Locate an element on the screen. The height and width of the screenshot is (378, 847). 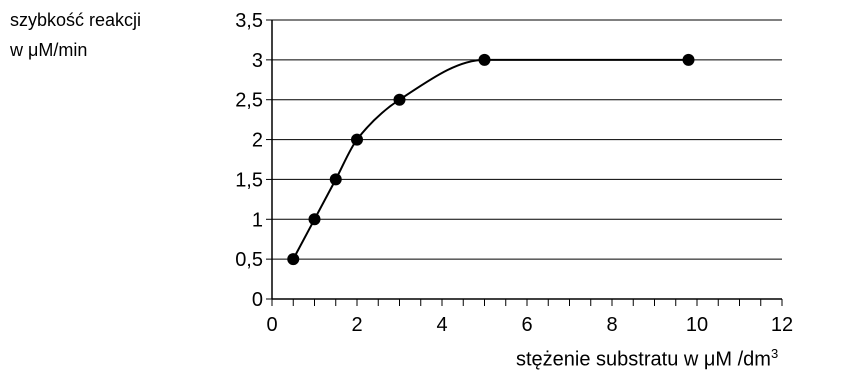
x-tick-label: 2 is located at coordinates (356, 325).